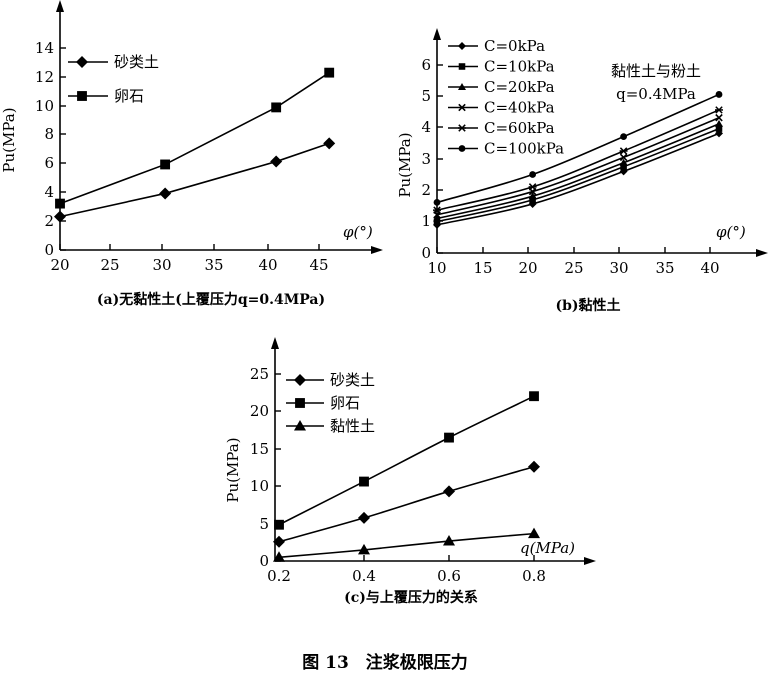 The image size is (770, 678). What do you see at coordinates (426, 221) in the screenshot?
I see `y-tick-label: 1` at bounding box center [426, 221].